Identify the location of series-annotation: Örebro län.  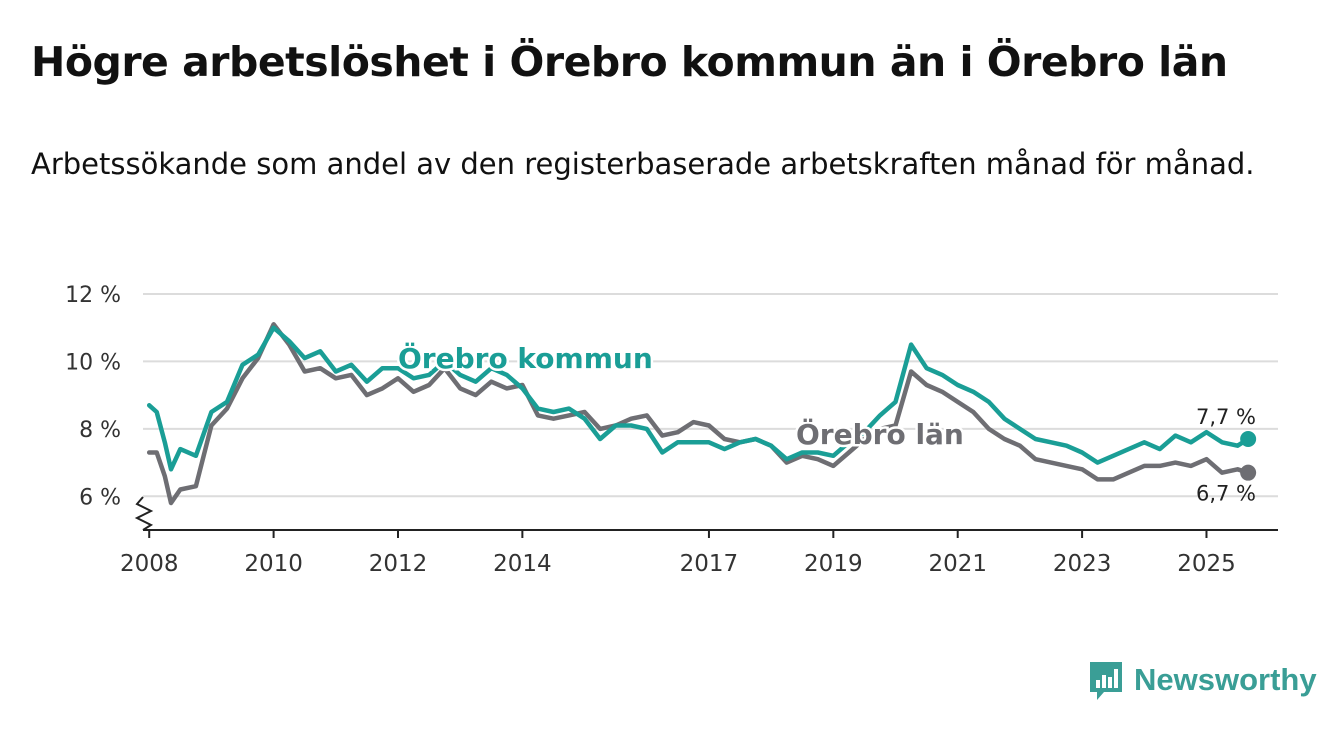
(880, 434).